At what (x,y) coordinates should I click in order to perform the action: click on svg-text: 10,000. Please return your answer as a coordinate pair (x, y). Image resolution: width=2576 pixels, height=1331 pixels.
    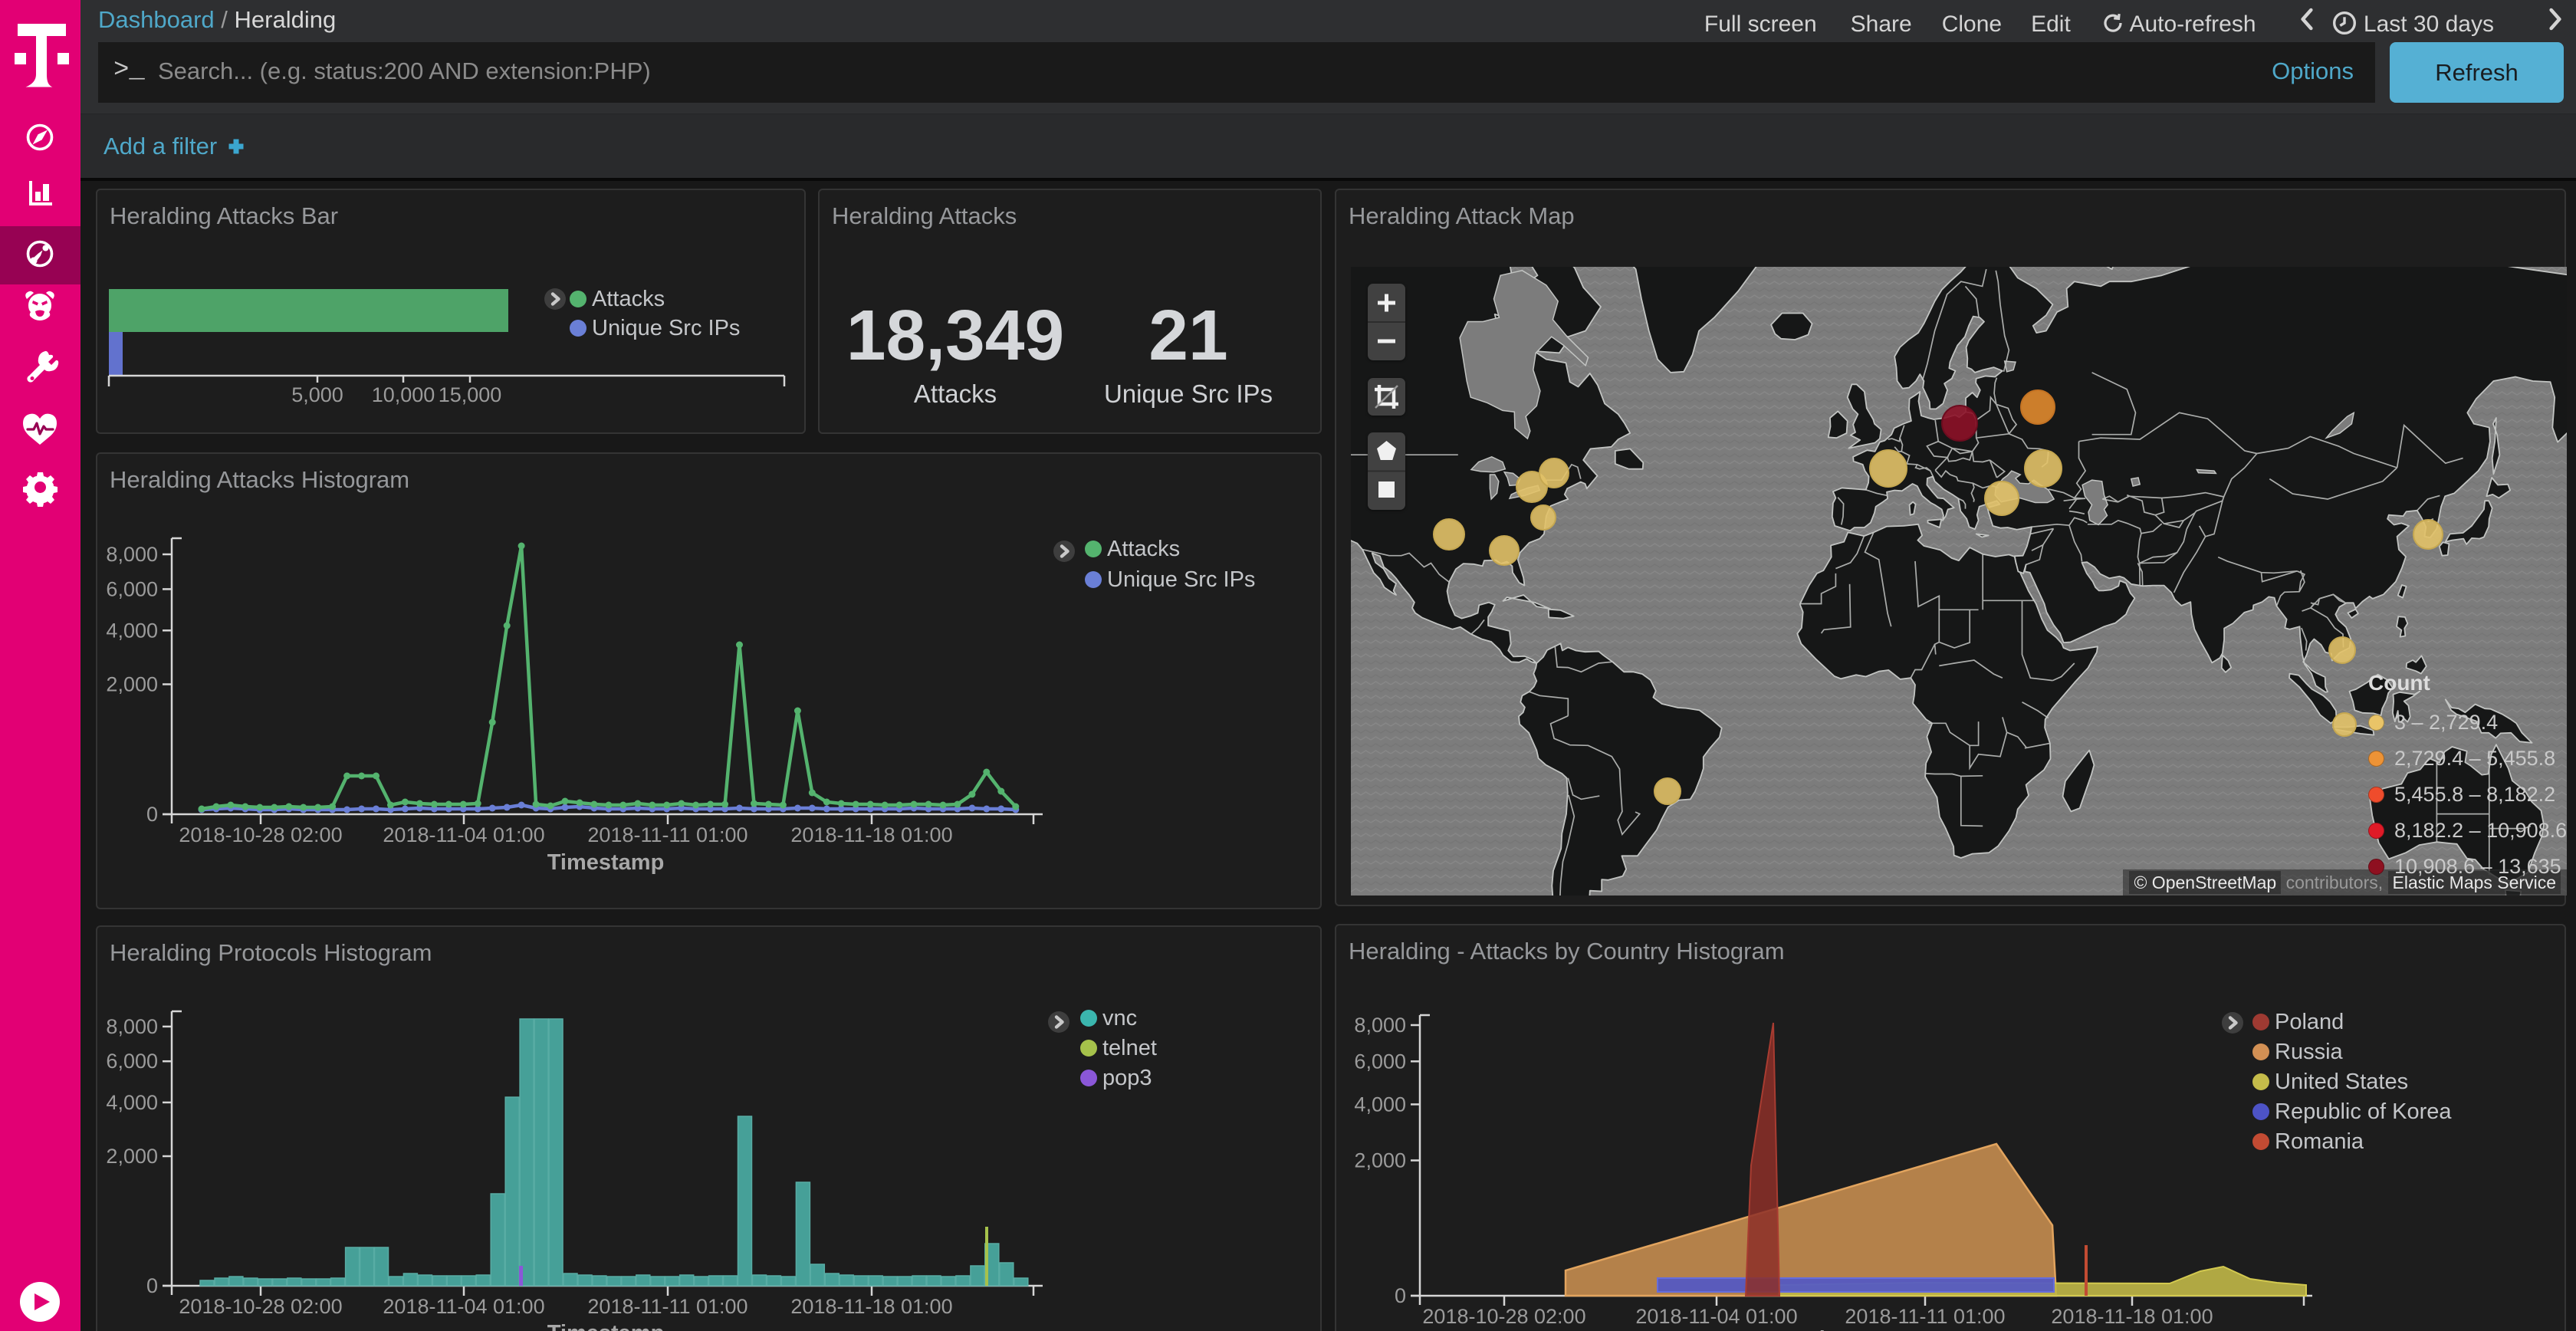
    Looking at the image, I should click on (404, 394).